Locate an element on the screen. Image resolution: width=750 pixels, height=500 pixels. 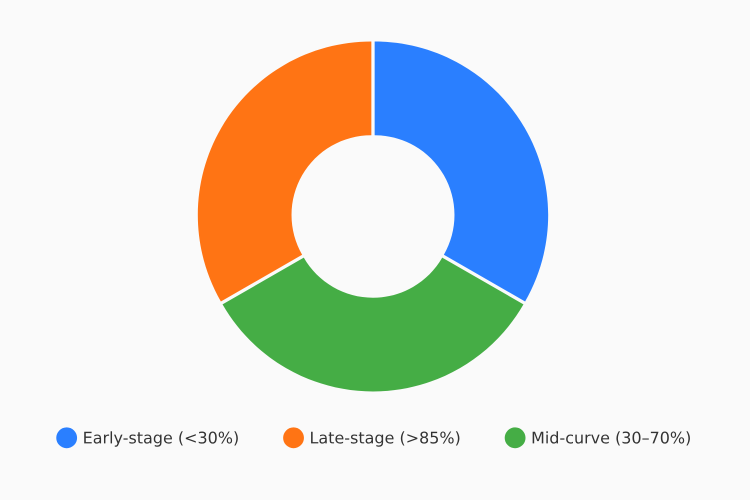
legend-label: Early-stage (<30%) is located at coordinates (161, 439).